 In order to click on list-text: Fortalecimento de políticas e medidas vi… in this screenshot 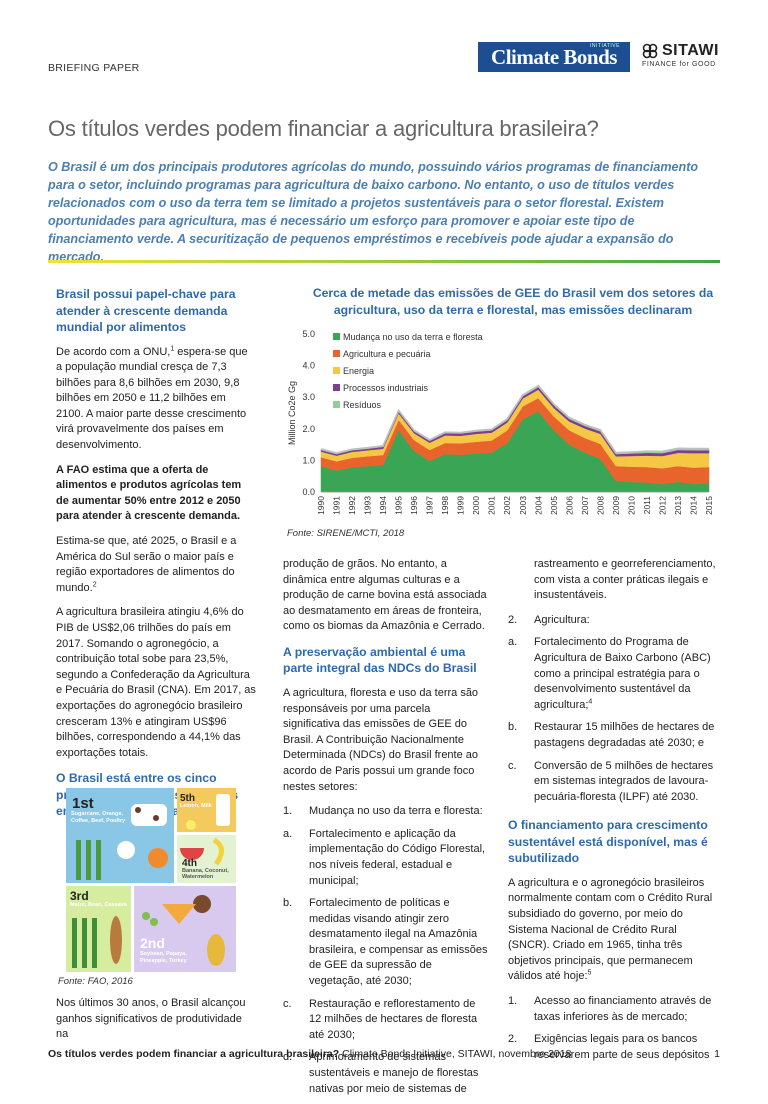, I will do `click(398, 942)`.